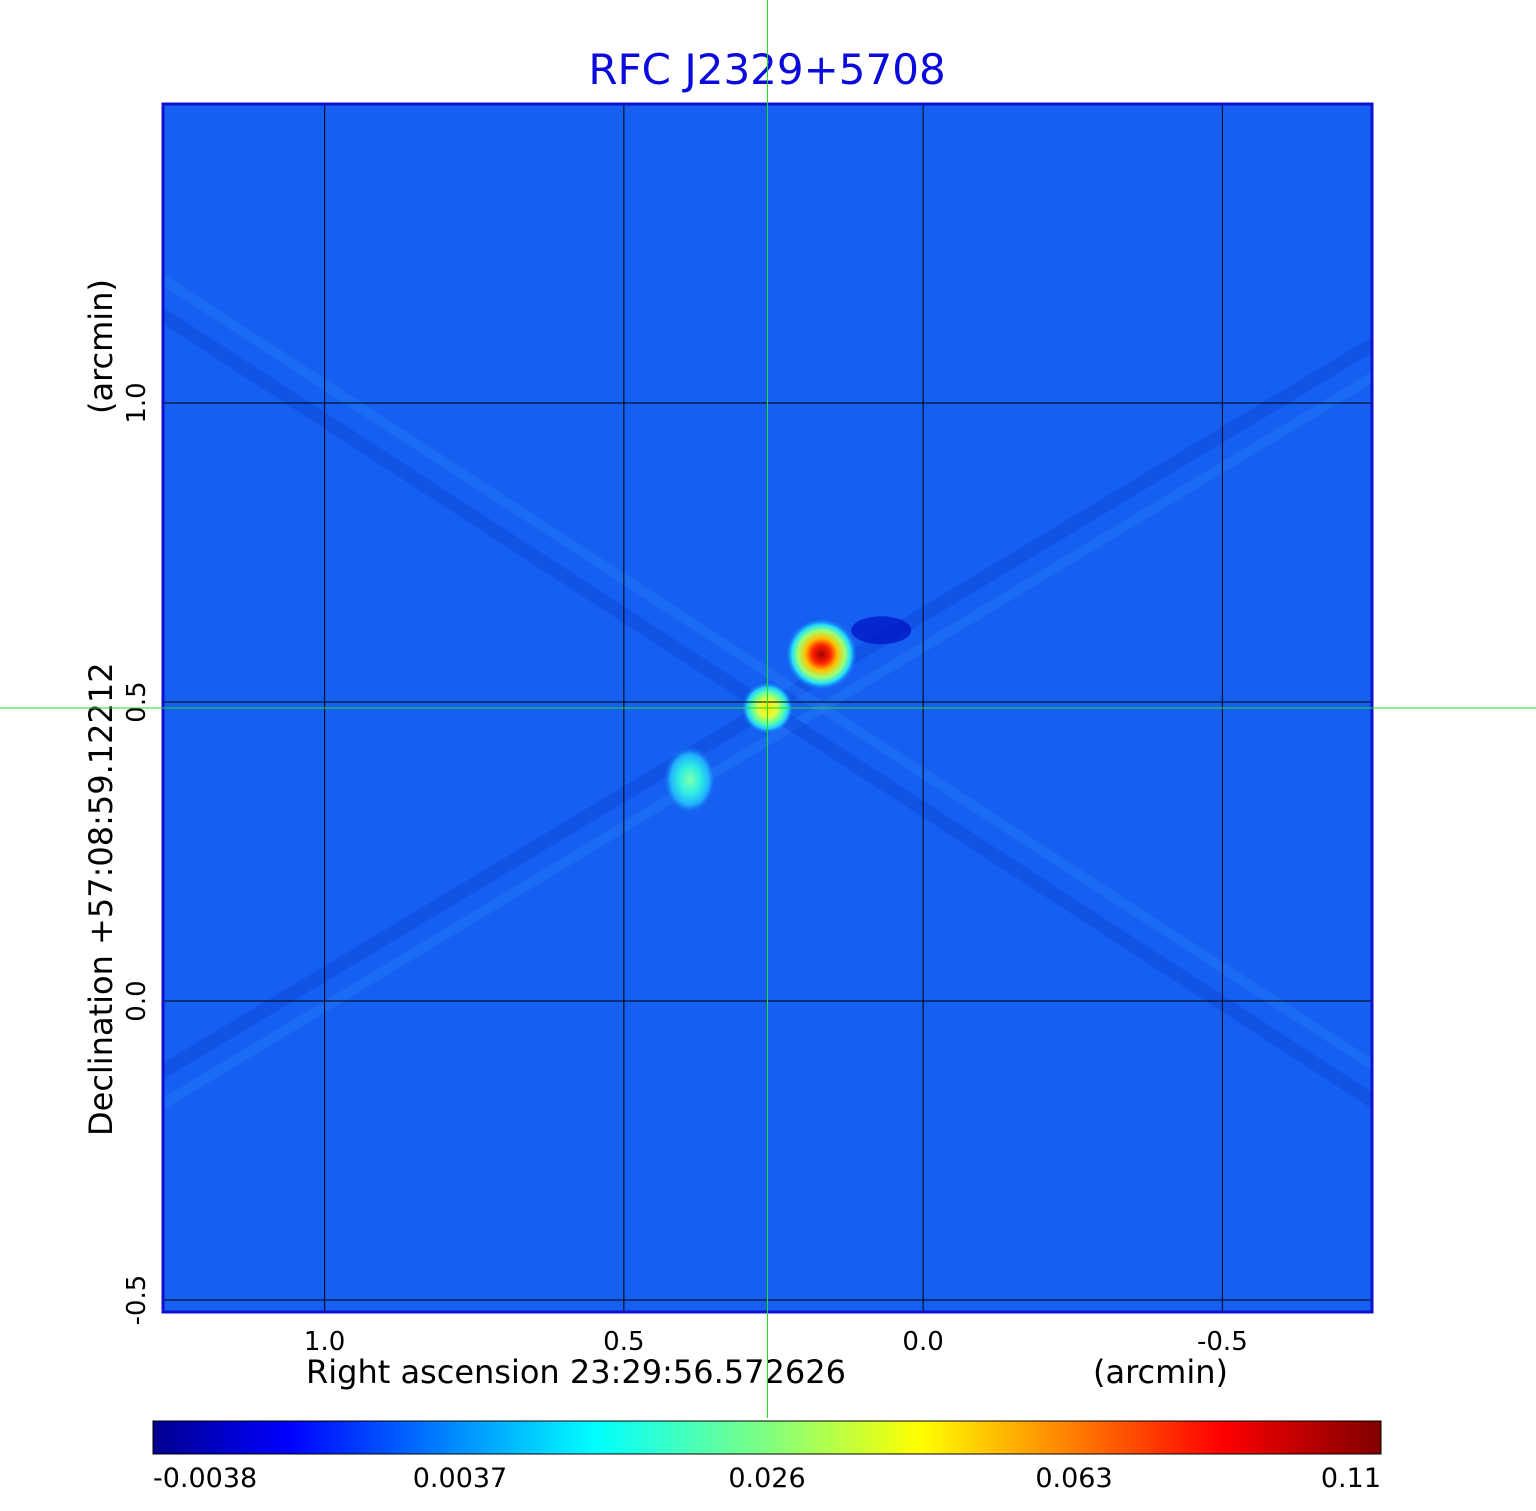 Image resolution: width=1536 pixels, height=1511 pixels. What do you see at coordinates (576, 1372) in the screenshot?
I see `x-axis-label: Right ascension 23:29:56.572626` at bounding box center [576, 1372].